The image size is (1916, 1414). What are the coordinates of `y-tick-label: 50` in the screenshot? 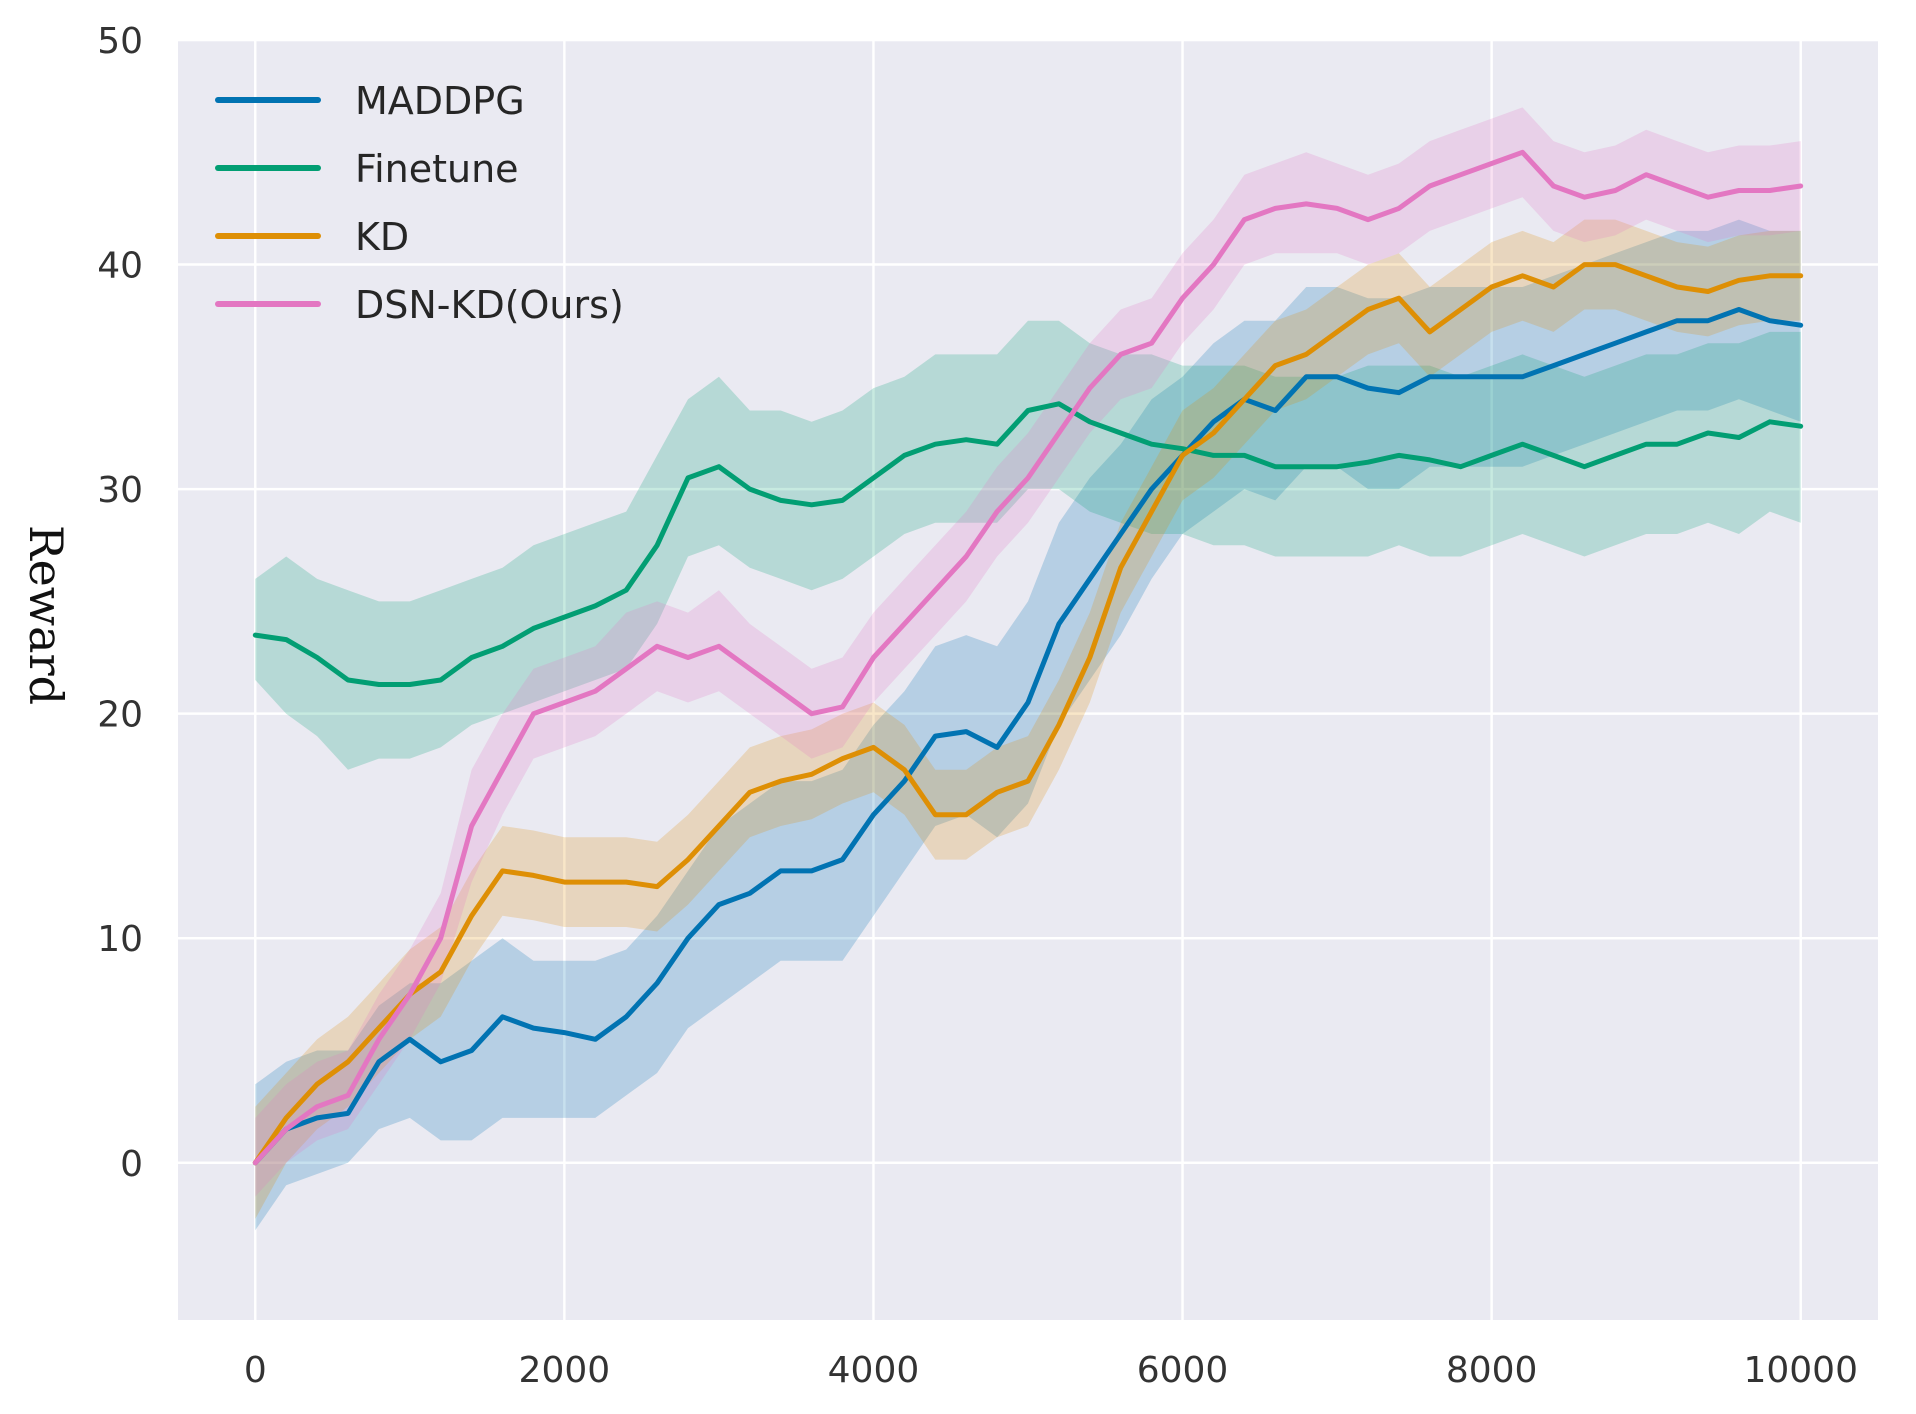 It's located at (120, 41).